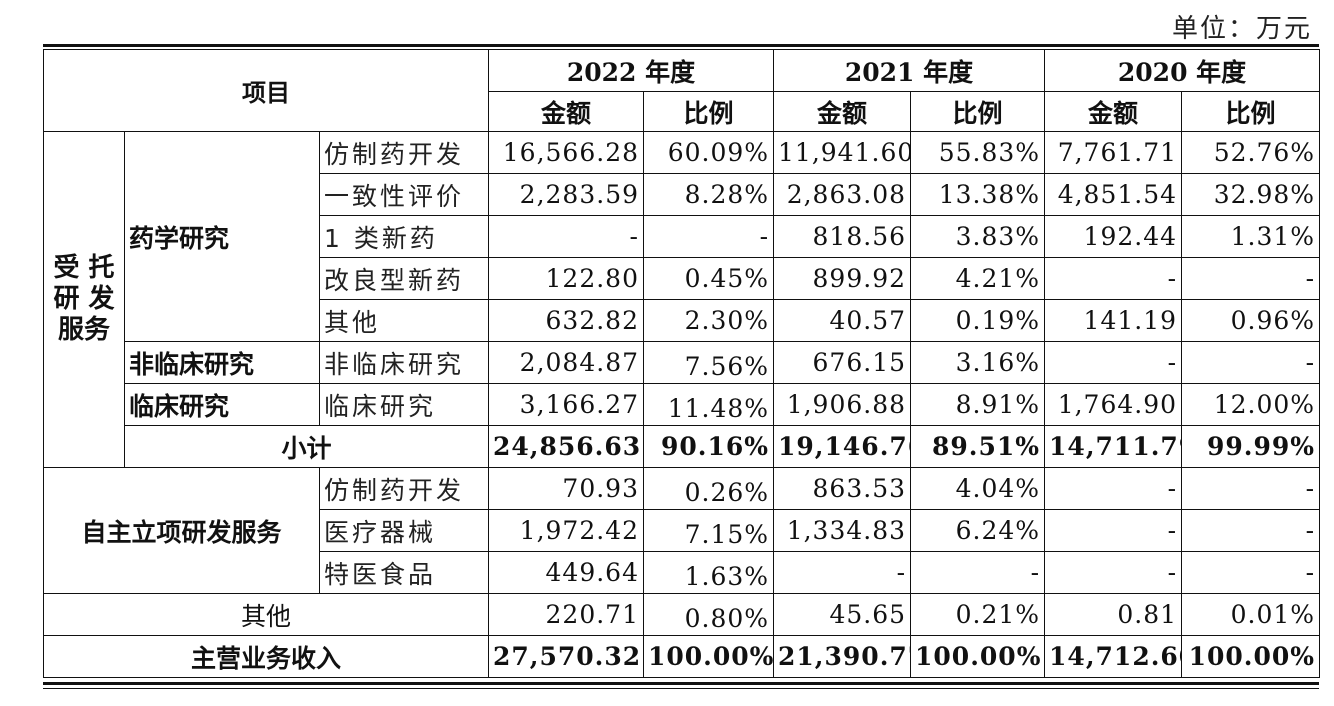 This screenshot has width=1334, height=706. I want to click on cell: 0.19%, so click(978, 320).